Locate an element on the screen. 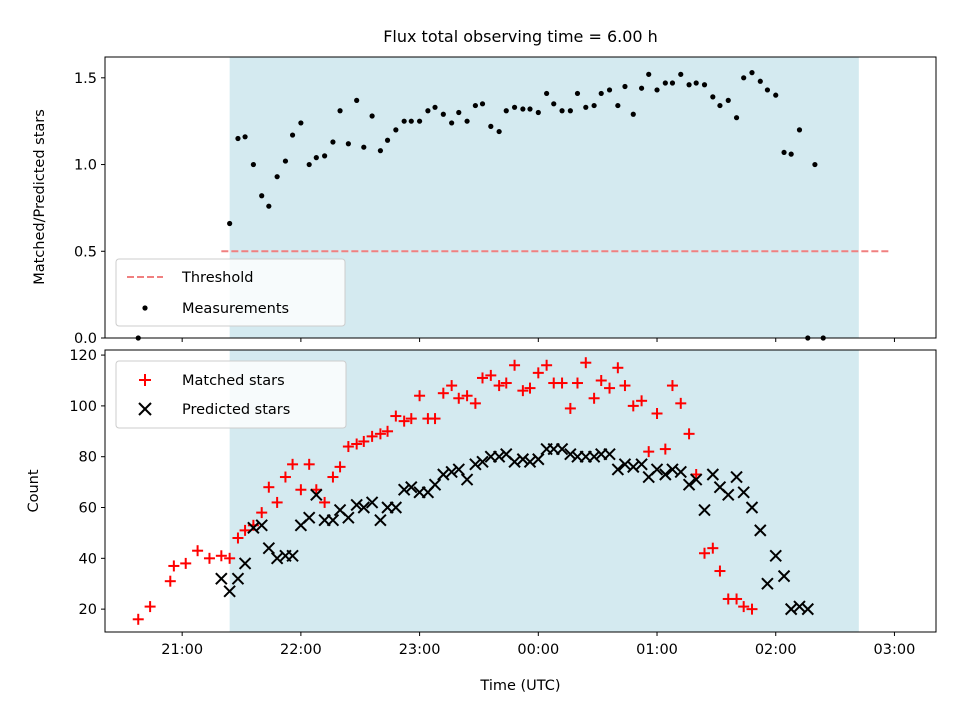 This screenshot has height=720, width=960. top-y-tick-label: 1.0 is located at coordinates (85, 166).